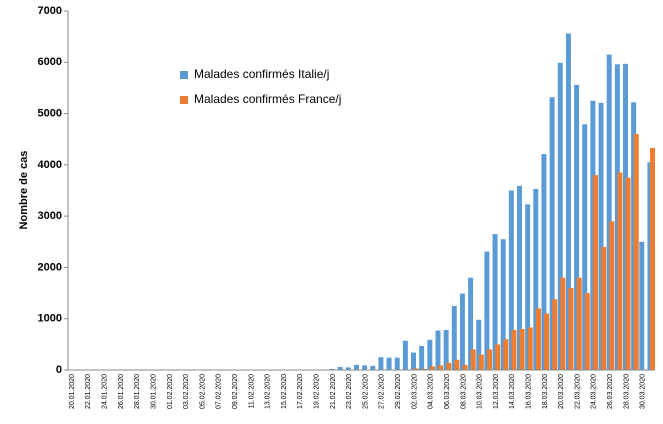 The height and width of the screenshot is (424, 663). I want to click on x-tick-label: 12.03.2020, so click(496, 391).